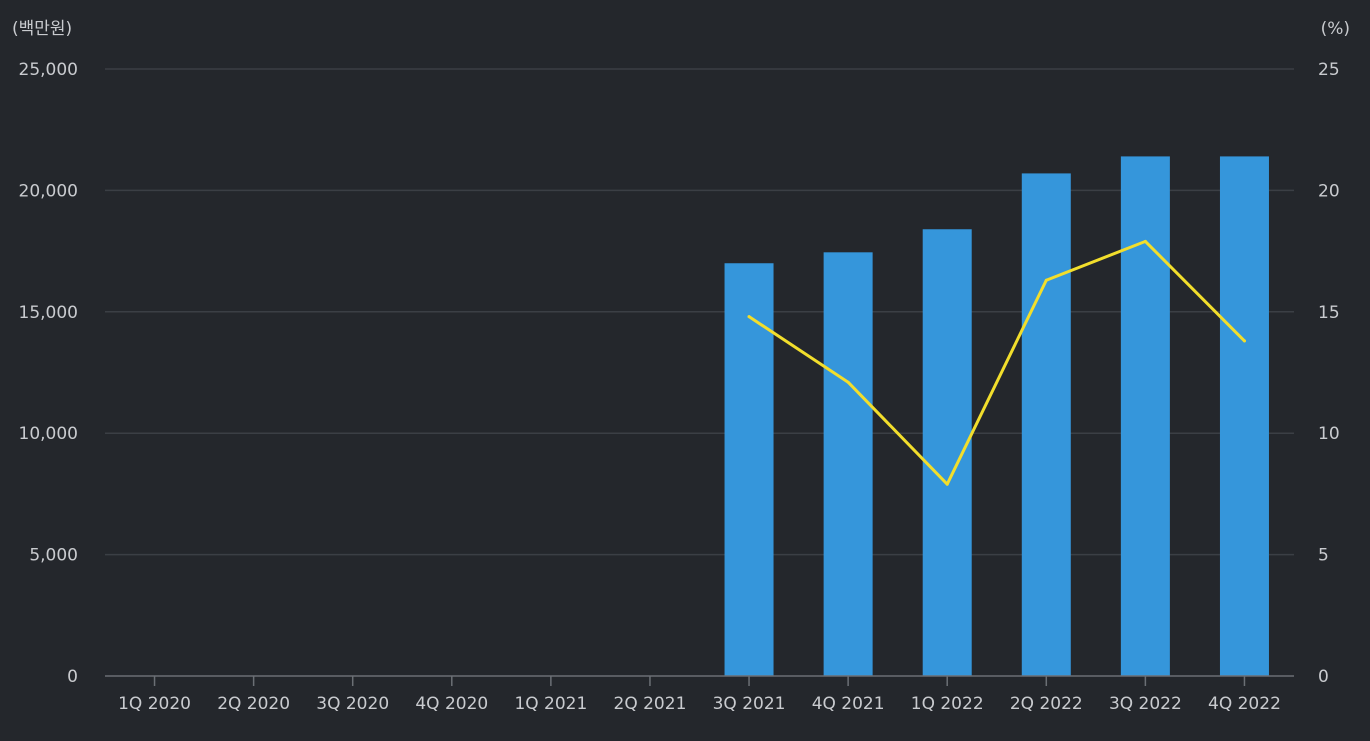 The width and height of the screenshot is (1370, 741). I want to click on x-tick-label: 4Q 2022, so click(1244, 704).